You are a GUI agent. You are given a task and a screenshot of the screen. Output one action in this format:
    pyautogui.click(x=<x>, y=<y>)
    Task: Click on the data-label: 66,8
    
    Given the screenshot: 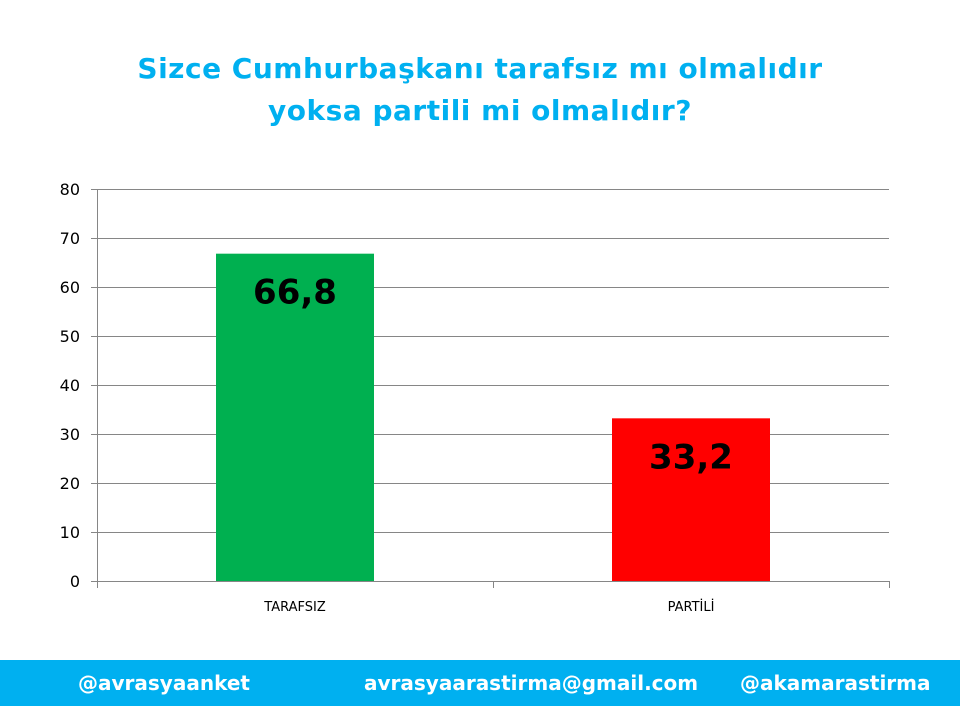 What is the action you would take?
    pyautogui.click(x=295, y=293)
    